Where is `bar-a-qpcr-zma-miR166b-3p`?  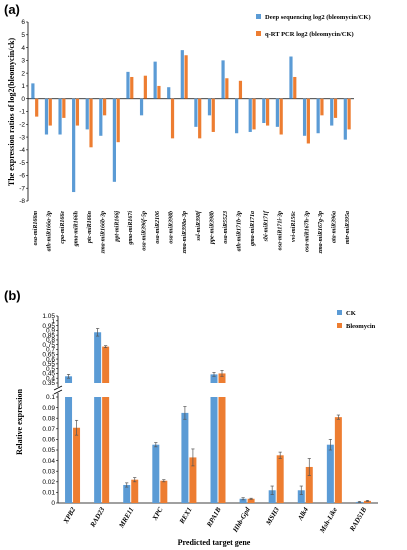
bar-a-qpcr-zma-miR166b-3p is located at coordinates (105, 107).